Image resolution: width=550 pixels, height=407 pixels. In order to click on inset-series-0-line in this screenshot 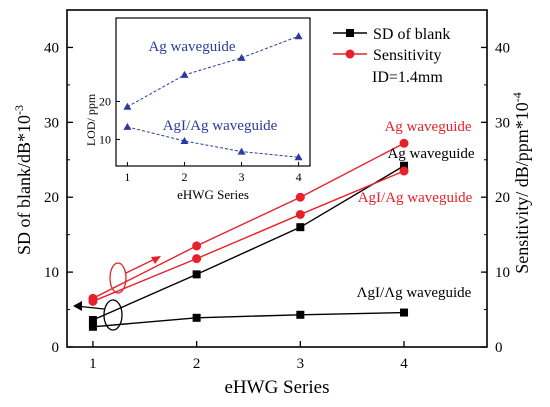, I will do `click(213, 71)`.